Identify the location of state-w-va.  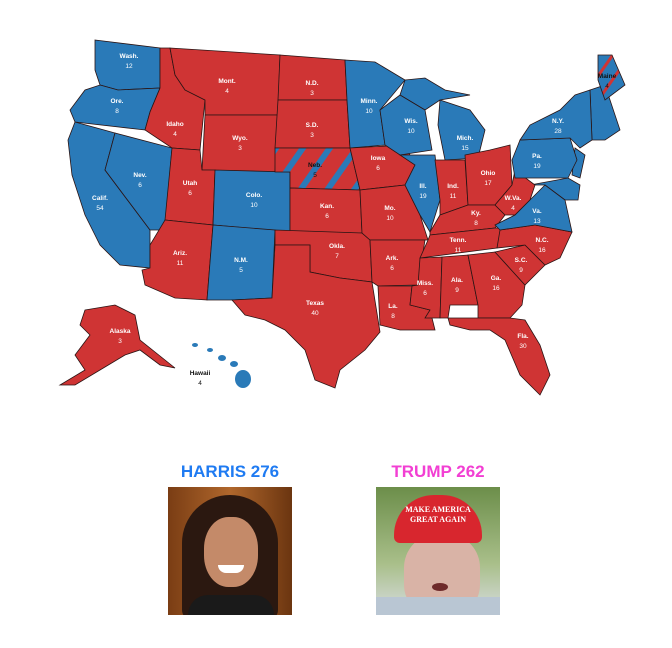
(515, 192).